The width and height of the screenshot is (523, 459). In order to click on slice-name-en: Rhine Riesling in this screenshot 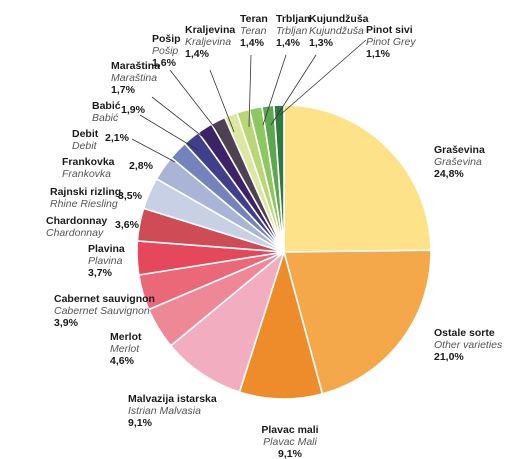, I will do `click(84, 204)`.